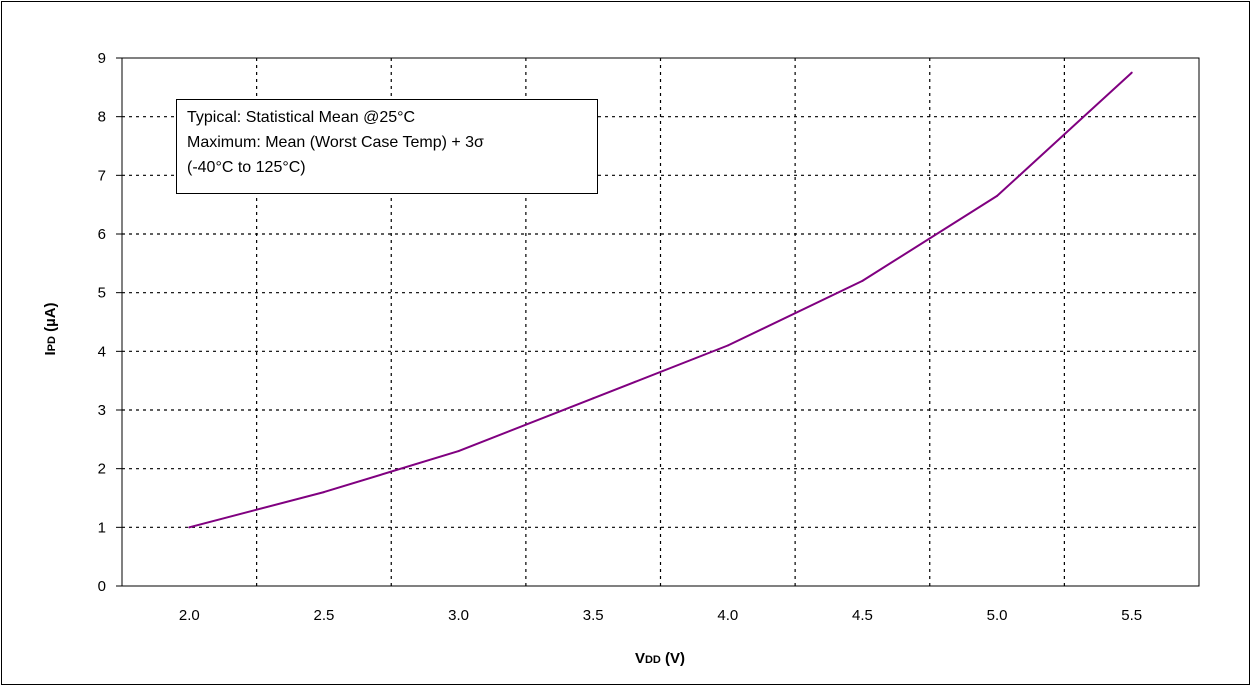 The image size is (1253, 688). What do you see at coordinates (102, 58) in the screenshot?
I see `y-tick-label: 9` at bounding box center [102, 58].